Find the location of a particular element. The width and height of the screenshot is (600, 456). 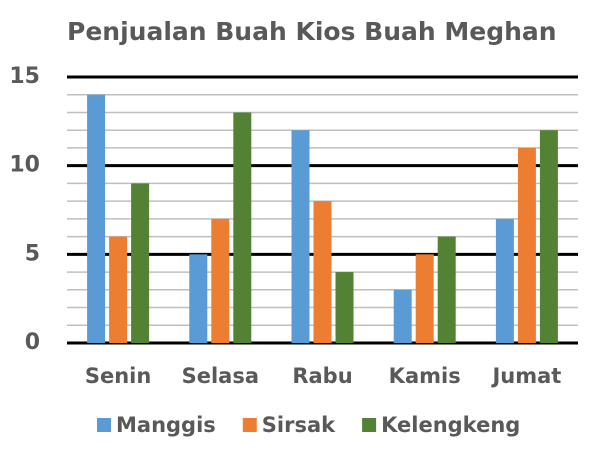

legend-label: Sirsak is located at coordinates (299, 425).